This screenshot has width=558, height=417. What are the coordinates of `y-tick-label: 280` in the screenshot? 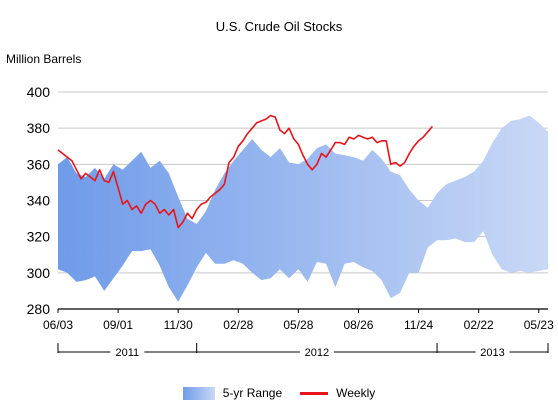 It's located at (39, 309).